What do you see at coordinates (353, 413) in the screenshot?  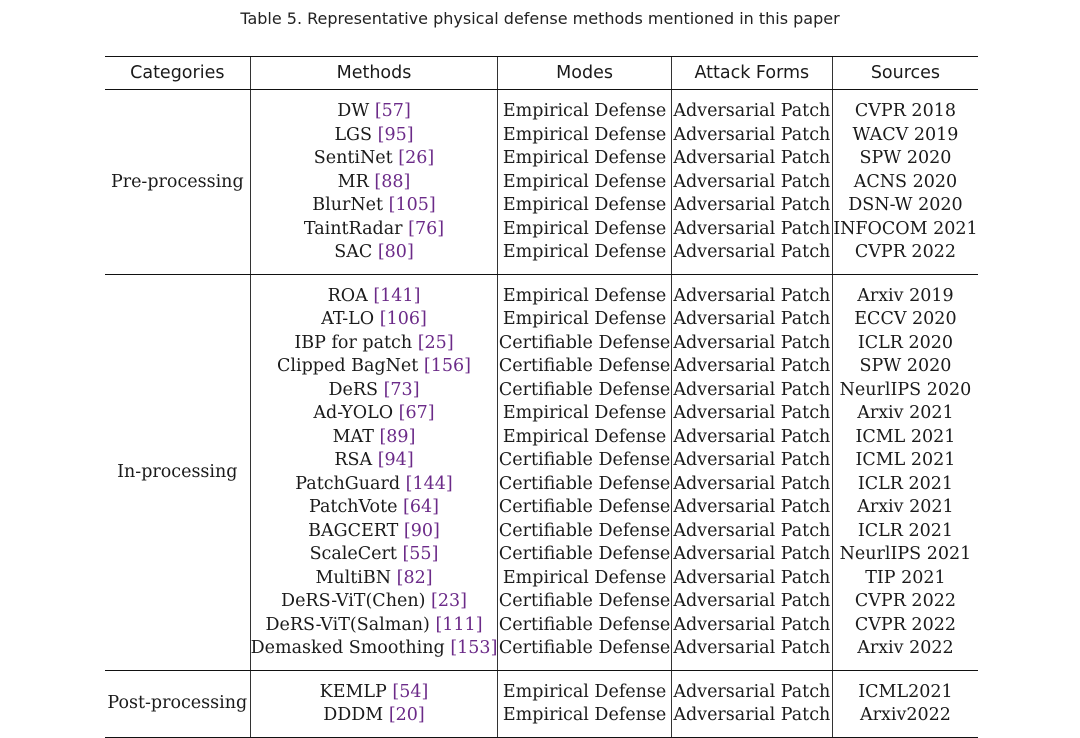 I see `method-name: Ad-YOLO` at bounding box center [353, 413].